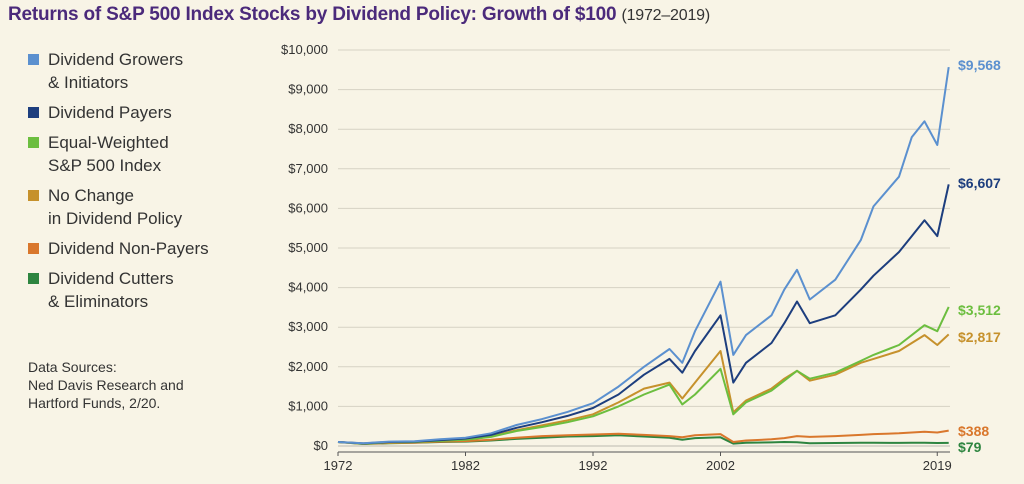 This screenshot has width=1024, height=484. Describe the element at coordinates (128, 248) in the screenshot. I see `legend-label-non-payers: Dividend Non-Payers` at that location.